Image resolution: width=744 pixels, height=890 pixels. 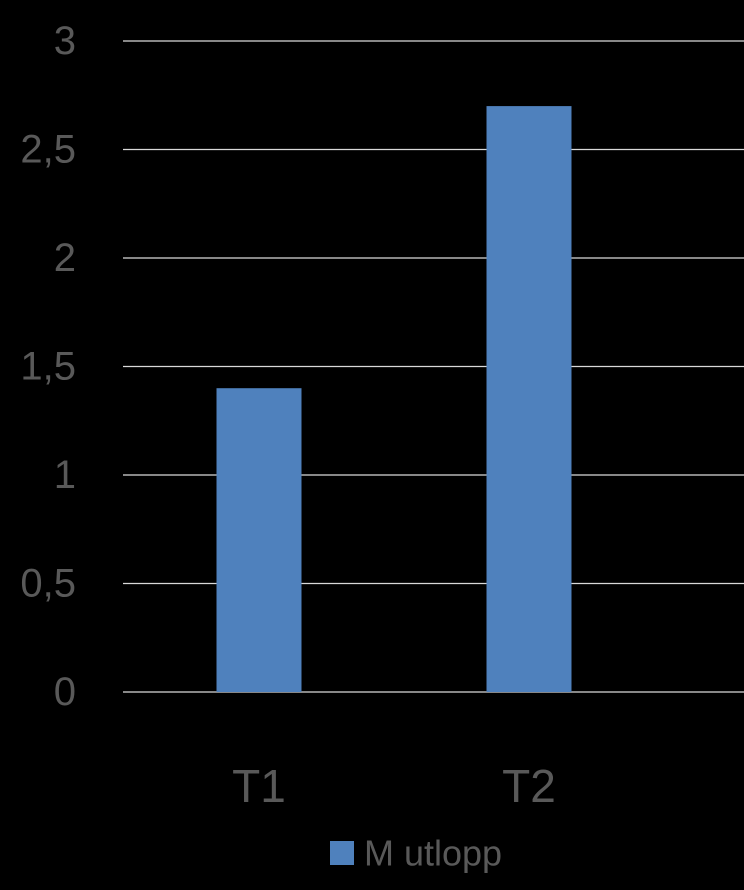 What do you see at coordinates (529, 399) in the screenshot?
I see `bar-t2` at bounding box center [529, 399].